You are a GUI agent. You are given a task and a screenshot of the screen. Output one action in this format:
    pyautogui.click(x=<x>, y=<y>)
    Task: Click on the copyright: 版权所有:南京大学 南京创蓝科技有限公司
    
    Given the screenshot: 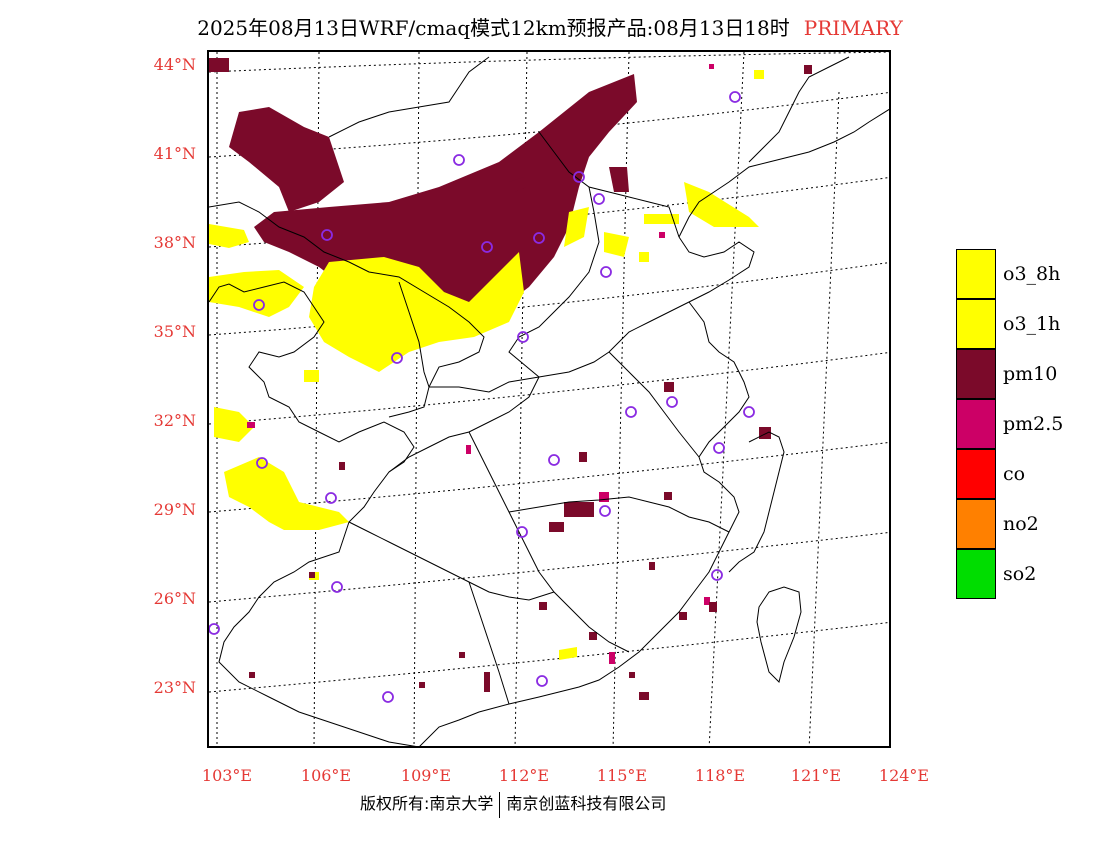 What is the action you would take?
    pyautogui.click(x=513, y=804)
    